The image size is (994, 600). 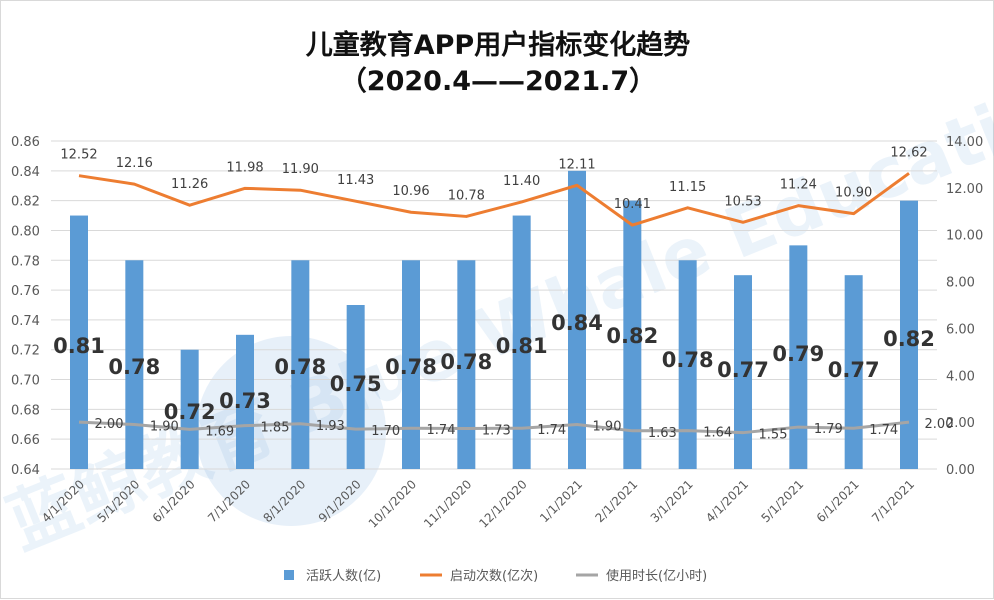 I want to click on right-axis-tick: 14.00, so click(x=964, y=142).